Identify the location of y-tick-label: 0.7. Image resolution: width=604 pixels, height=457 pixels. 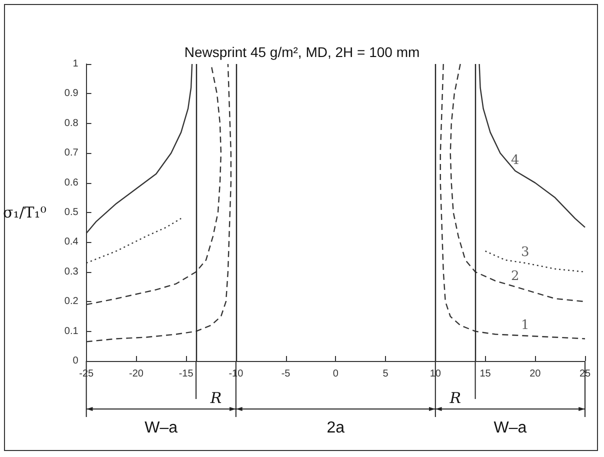
(71, 153).